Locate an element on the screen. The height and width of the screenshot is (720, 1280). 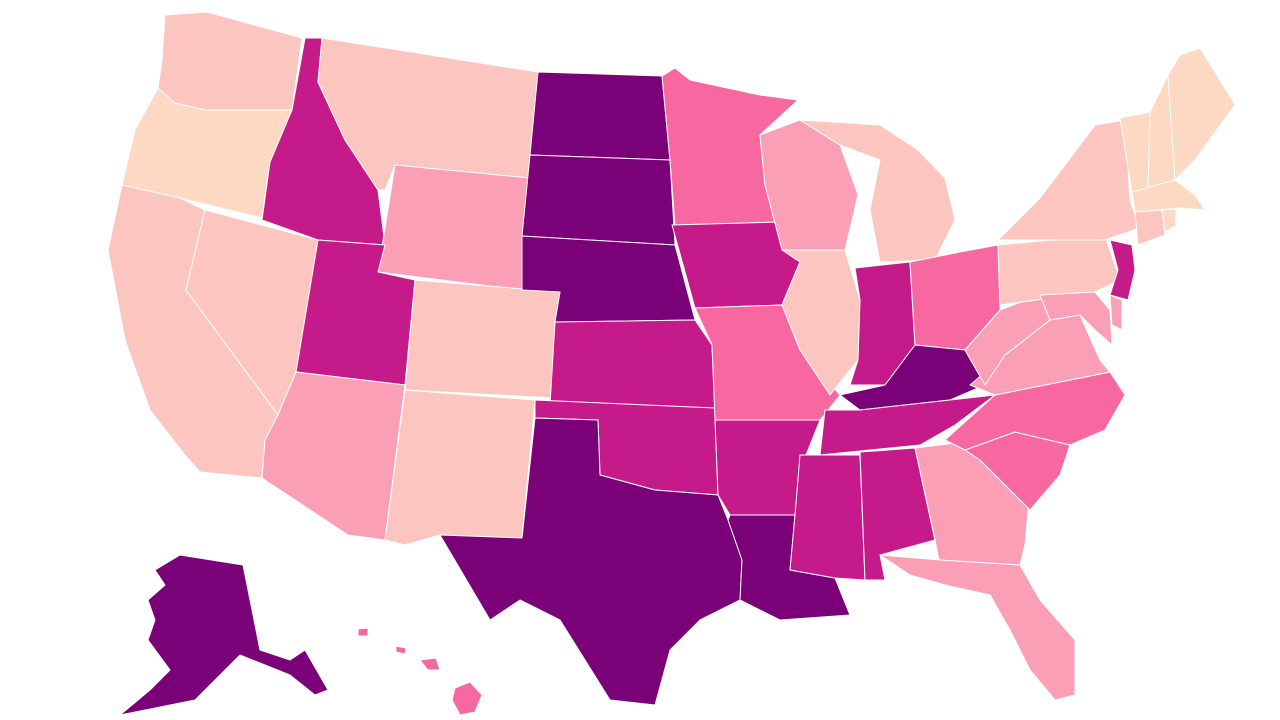
state-wa is located at coordinates (230, 61).